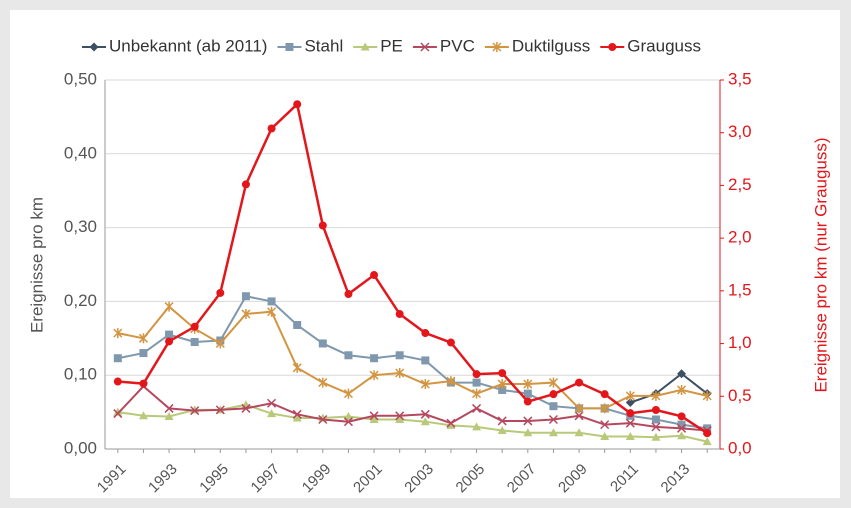 Image resolution: width=851 pixels, height=508 pixels. What do you see at coordinates (80, 374) in the screenshot?
I see `y-tick-label: 0,10` at bounding box center [80, 374].